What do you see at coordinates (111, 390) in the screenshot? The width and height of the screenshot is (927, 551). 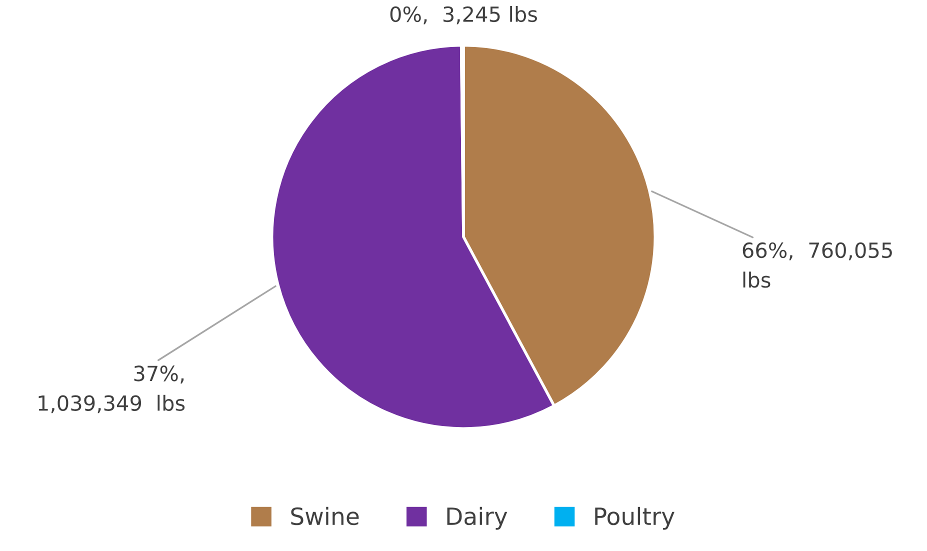 I see `data-label: 37%, 1,039,349 lbs` at bounding box center [111, 390].